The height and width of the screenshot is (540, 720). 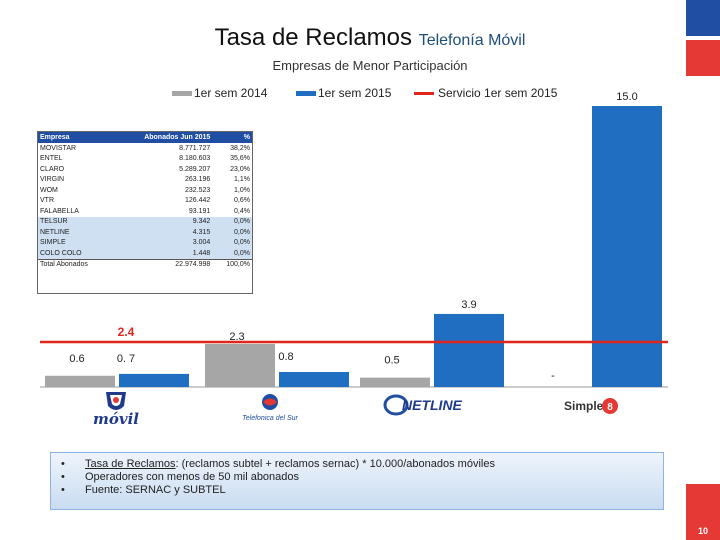 What do you see at coordinates (468, 305) in the screenshot?
I see `bar-value-label: 3.9` at bounding box center [468, 305].